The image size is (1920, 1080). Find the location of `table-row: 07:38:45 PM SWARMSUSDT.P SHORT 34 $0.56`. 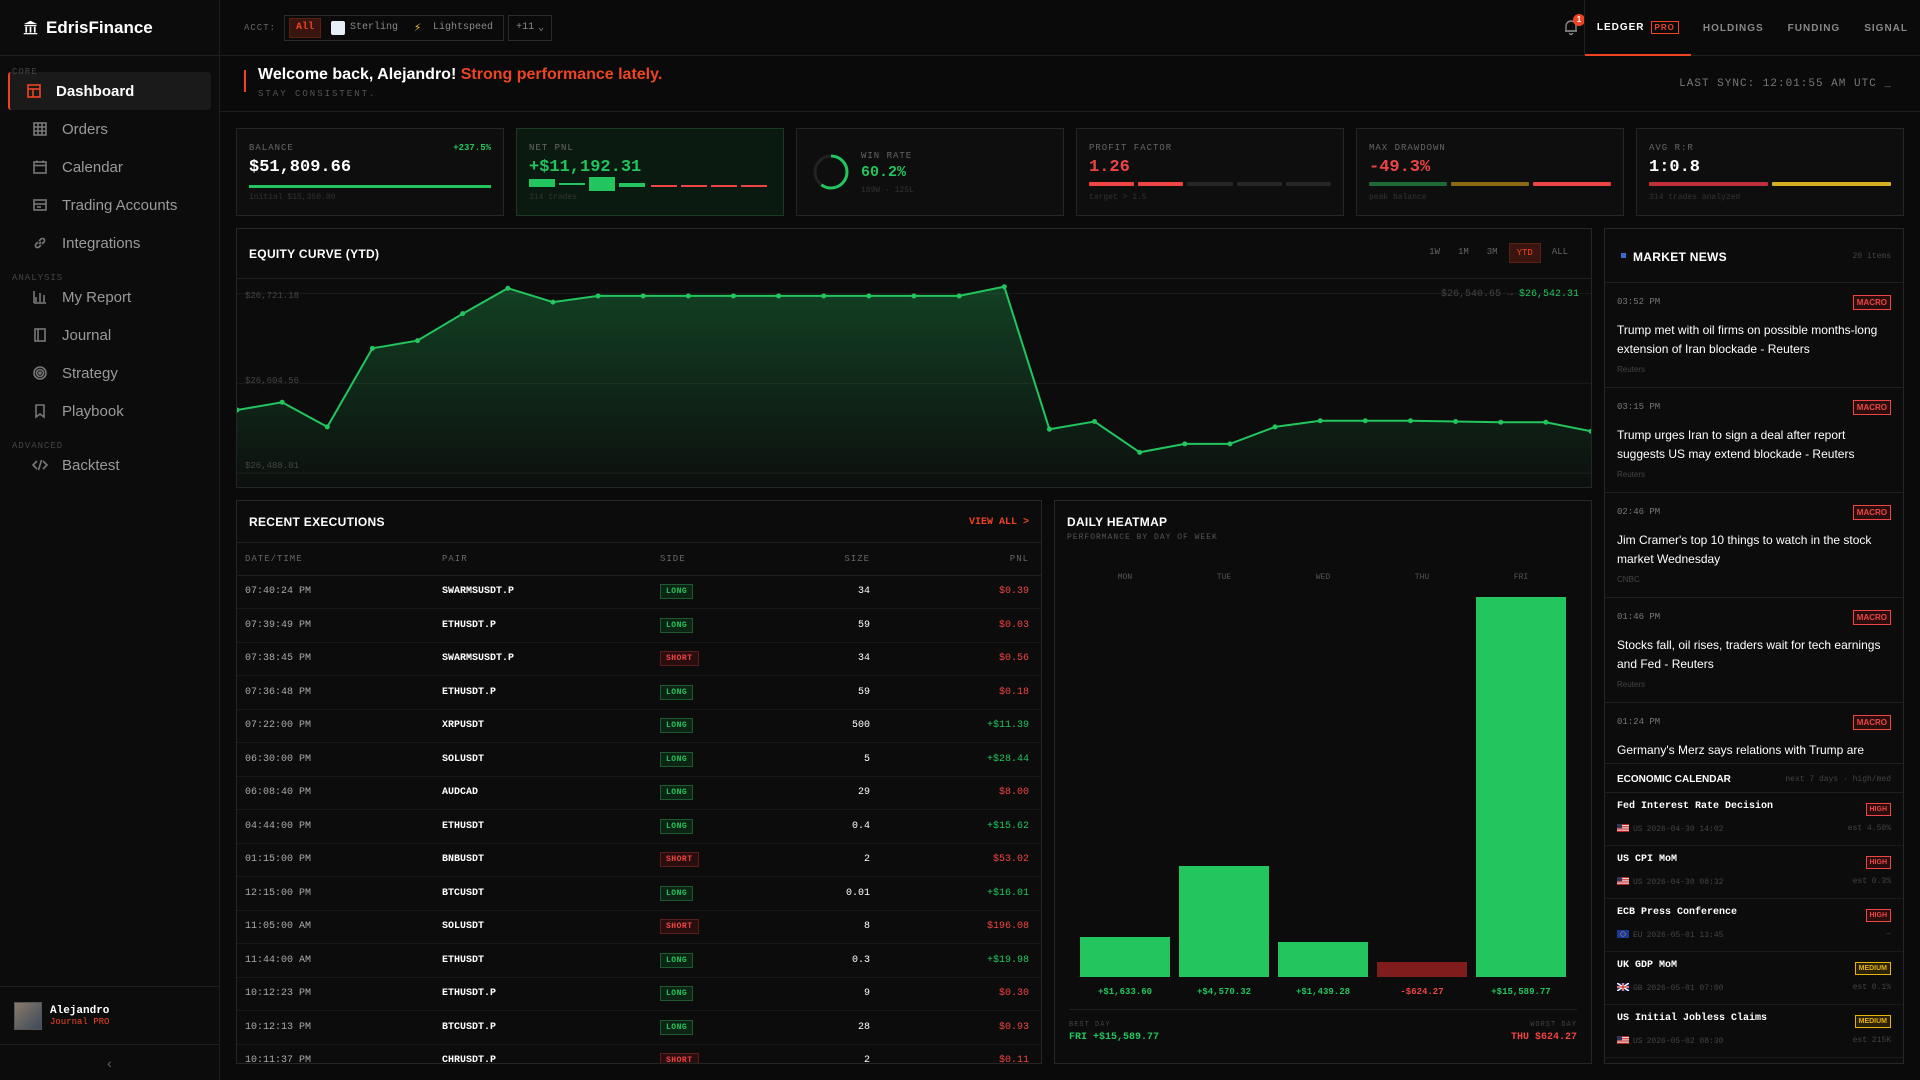

table-row: 07:38:45 PM SWARMSUSDT.P SHORT 34 $0.56 is located at coordinates (639, 659).